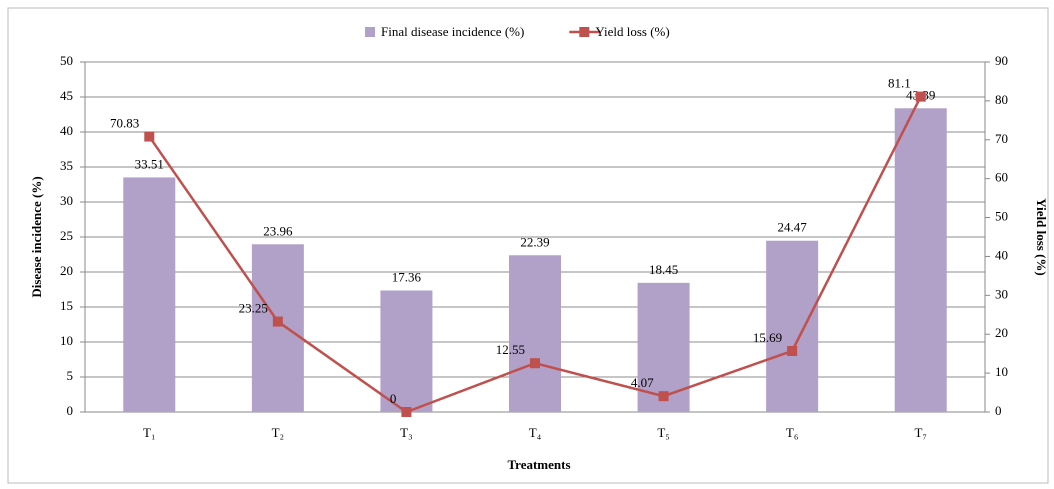  What do you see at coordinates (278, 230) in the screenshot?
I see `bar-value-label: 23.96` at bounding box center [278, 230].